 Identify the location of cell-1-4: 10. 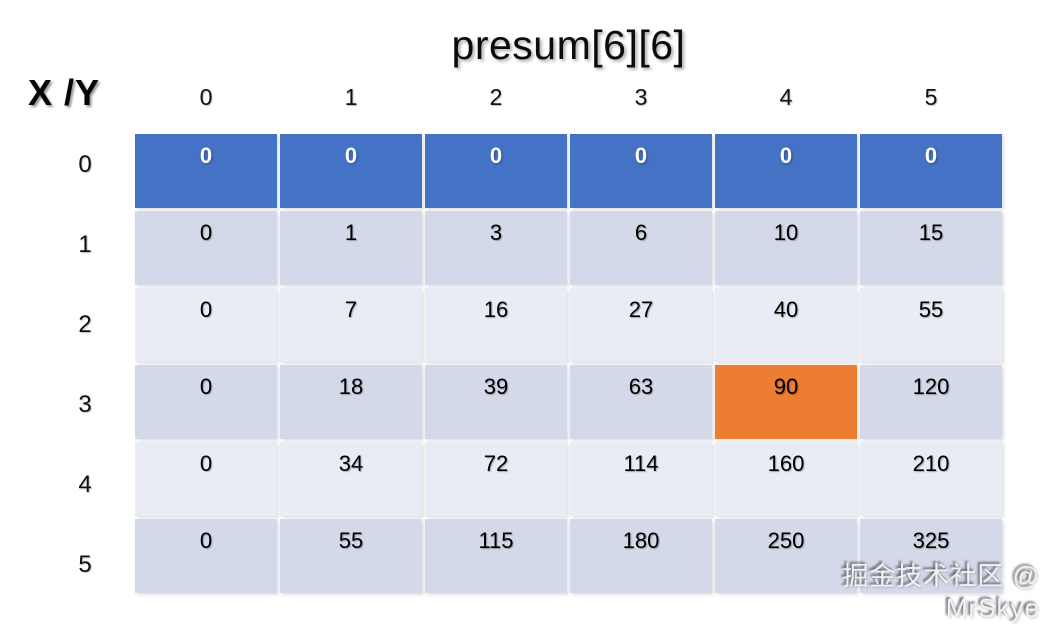
(786, 248).